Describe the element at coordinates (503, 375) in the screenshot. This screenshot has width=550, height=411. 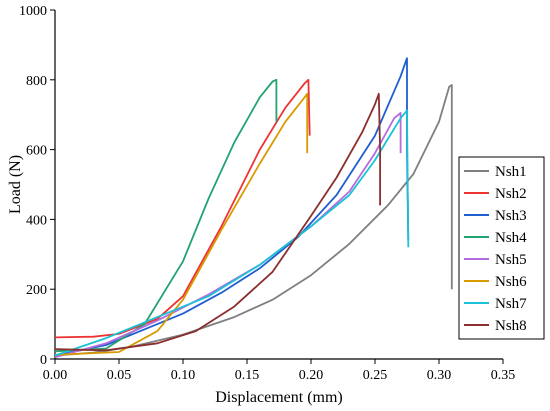
I see `x-tick-label: 0.35` at that location.